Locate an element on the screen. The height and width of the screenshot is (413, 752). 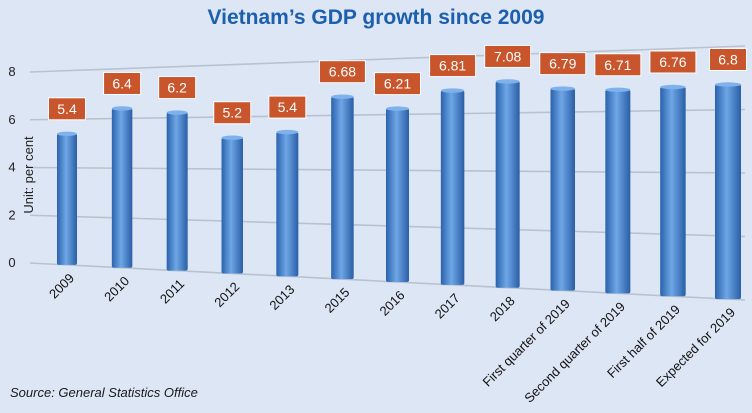
x-tick-label: 2018 is located at coordinates (502, 308).